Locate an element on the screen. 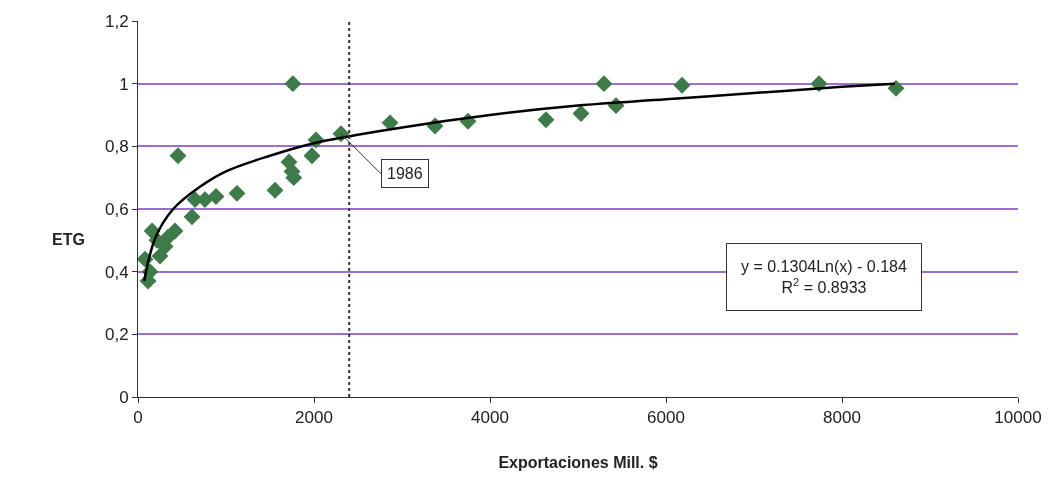 Image resolution: width=1056 pixels, height=496 pixels. y-tick-label: 1,2 is located at coordinates (116, 21).